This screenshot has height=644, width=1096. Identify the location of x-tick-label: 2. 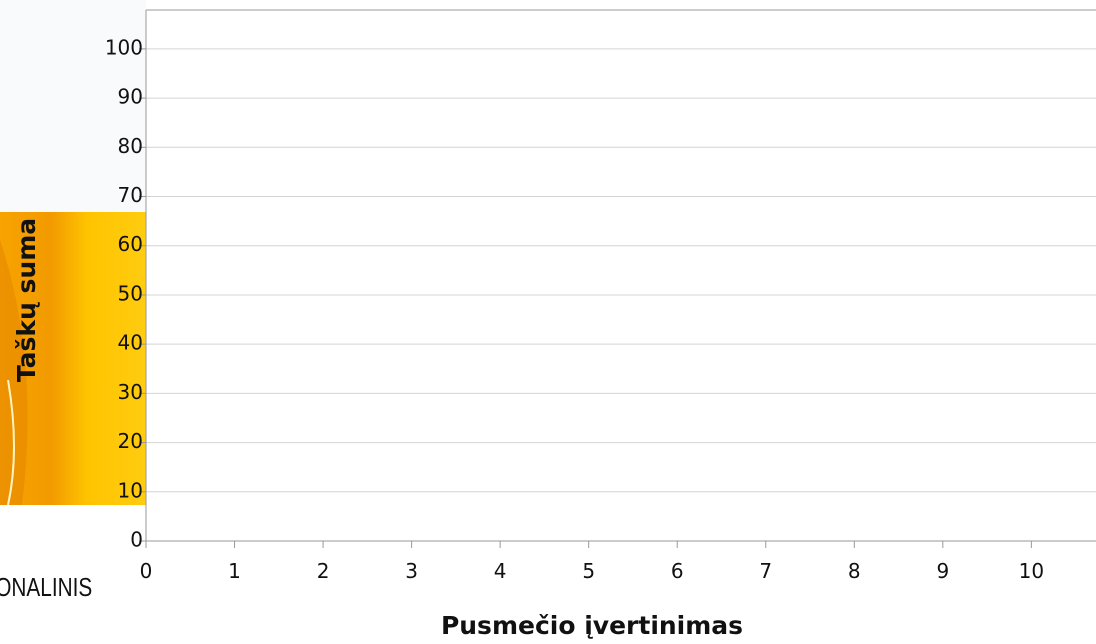
(323, 571).